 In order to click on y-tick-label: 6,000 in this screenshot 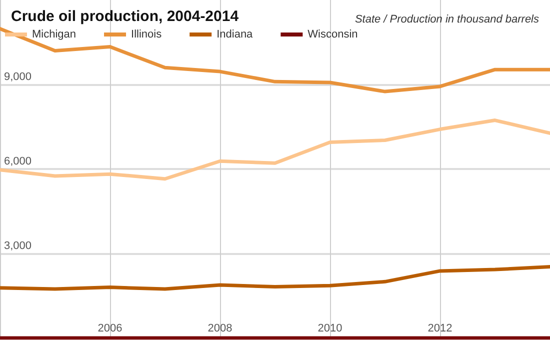, I will do `click(18, 162)`.